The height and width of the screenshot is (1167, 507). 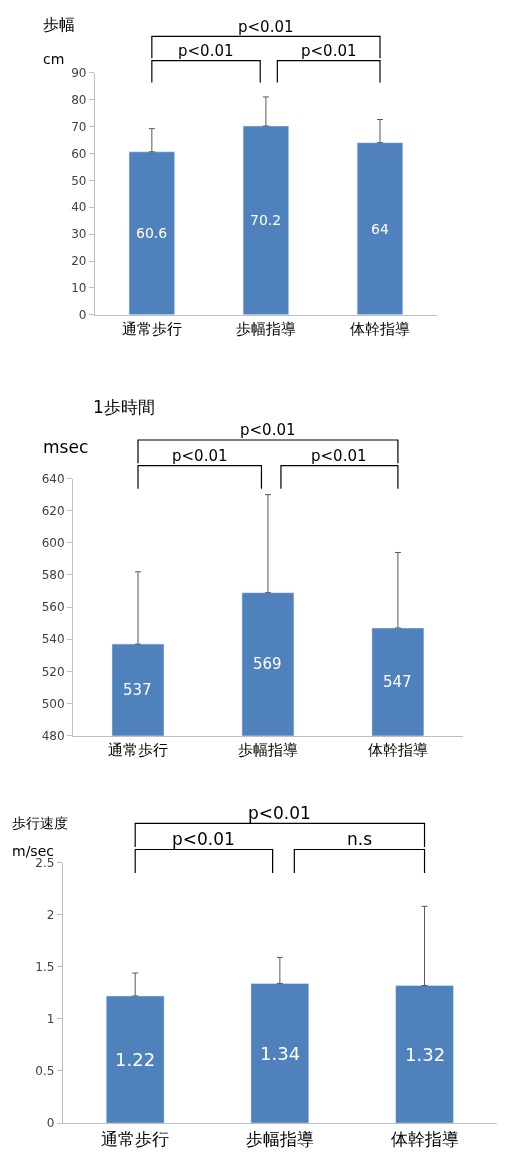 What do you see at coordinates (45, 1071) in the screenshot?
I see `y-tick-label: 0.5` at bounding box center [45, 1071].